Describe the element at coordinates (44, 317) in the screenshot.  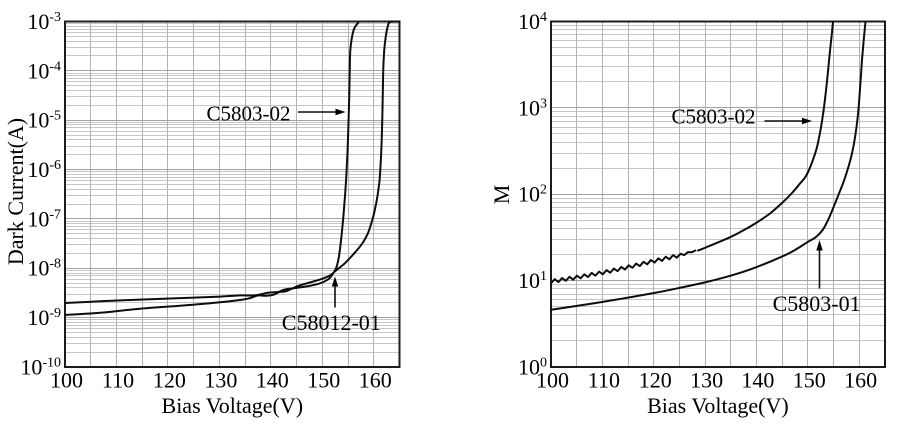
I see `svg-text: 10-9` at that location.